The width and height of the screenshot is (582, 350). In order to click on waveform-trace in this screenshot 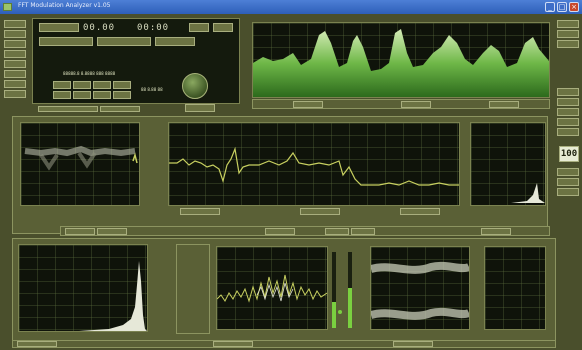, I will do `click(314, 166)`.